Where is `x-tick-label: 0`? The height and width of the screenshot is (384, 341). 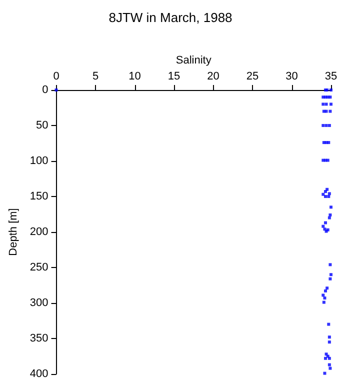
x-tick-label: 0 is located at coordinates (56, 76).